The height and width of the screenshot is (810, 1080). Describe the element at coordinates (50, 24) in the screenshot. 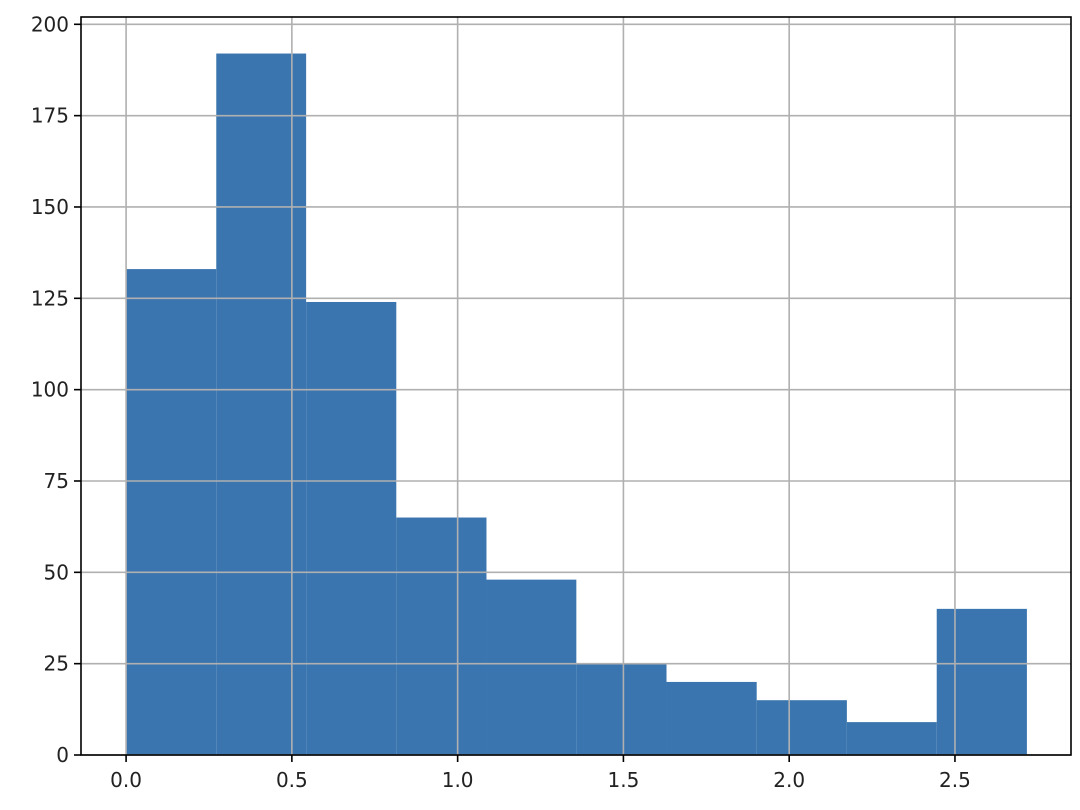

I see `y-tick-label-8: 200` at that location.